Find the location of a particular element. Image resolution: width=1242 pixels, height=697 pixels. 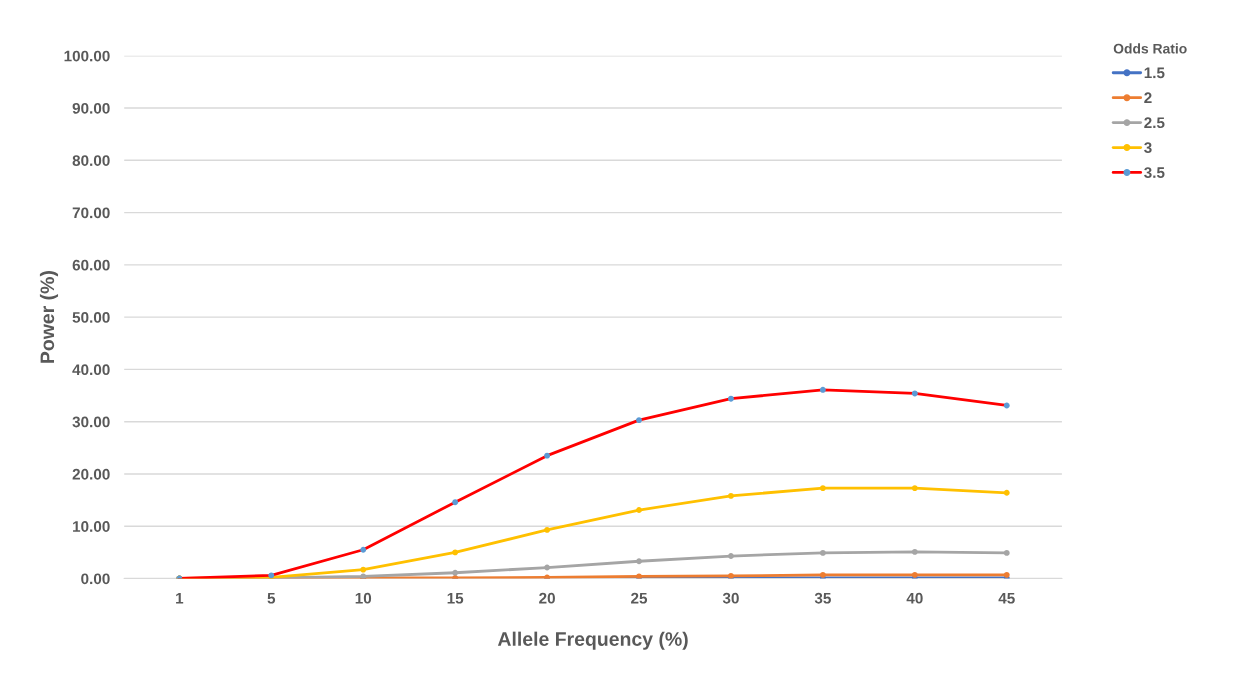

y-tick-label: 50.00 is located at coordinates (91, 317).